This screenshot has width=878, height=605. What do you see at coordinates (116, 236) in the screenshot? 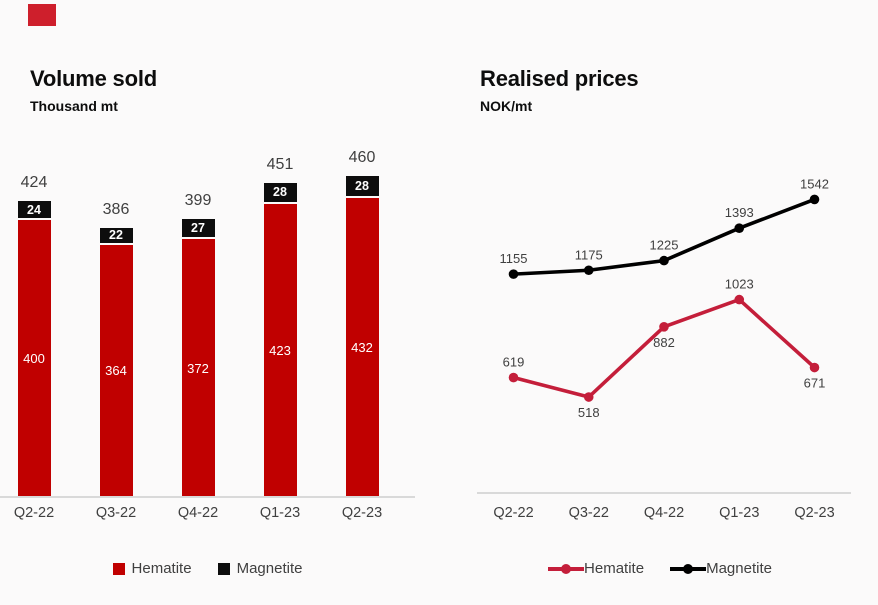
I see `magnetite-bar-segment: 22` at bounding box center [116, 236].